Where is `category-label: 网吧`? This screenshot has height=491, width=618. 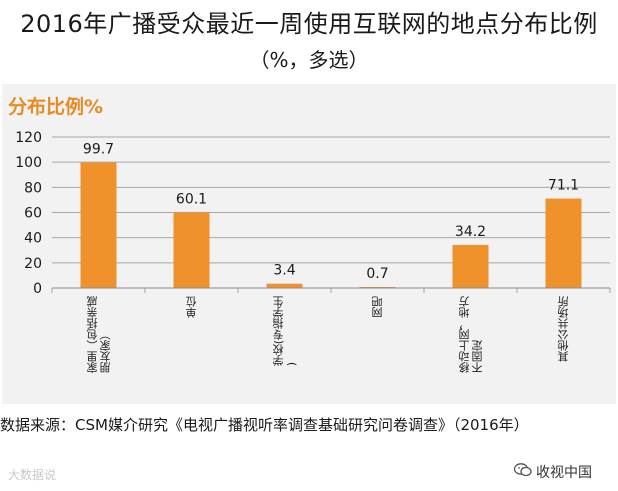 category-label: 网吧 is located at coordinates (377, 307).